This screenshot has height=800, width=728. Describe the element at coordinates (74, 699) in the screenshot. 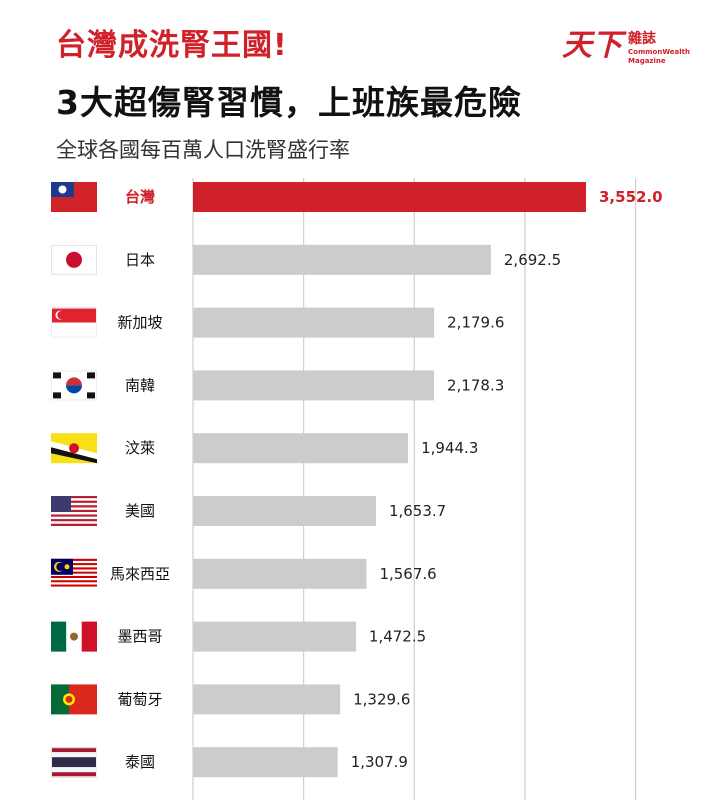

I see `portugal-flag` at that location.